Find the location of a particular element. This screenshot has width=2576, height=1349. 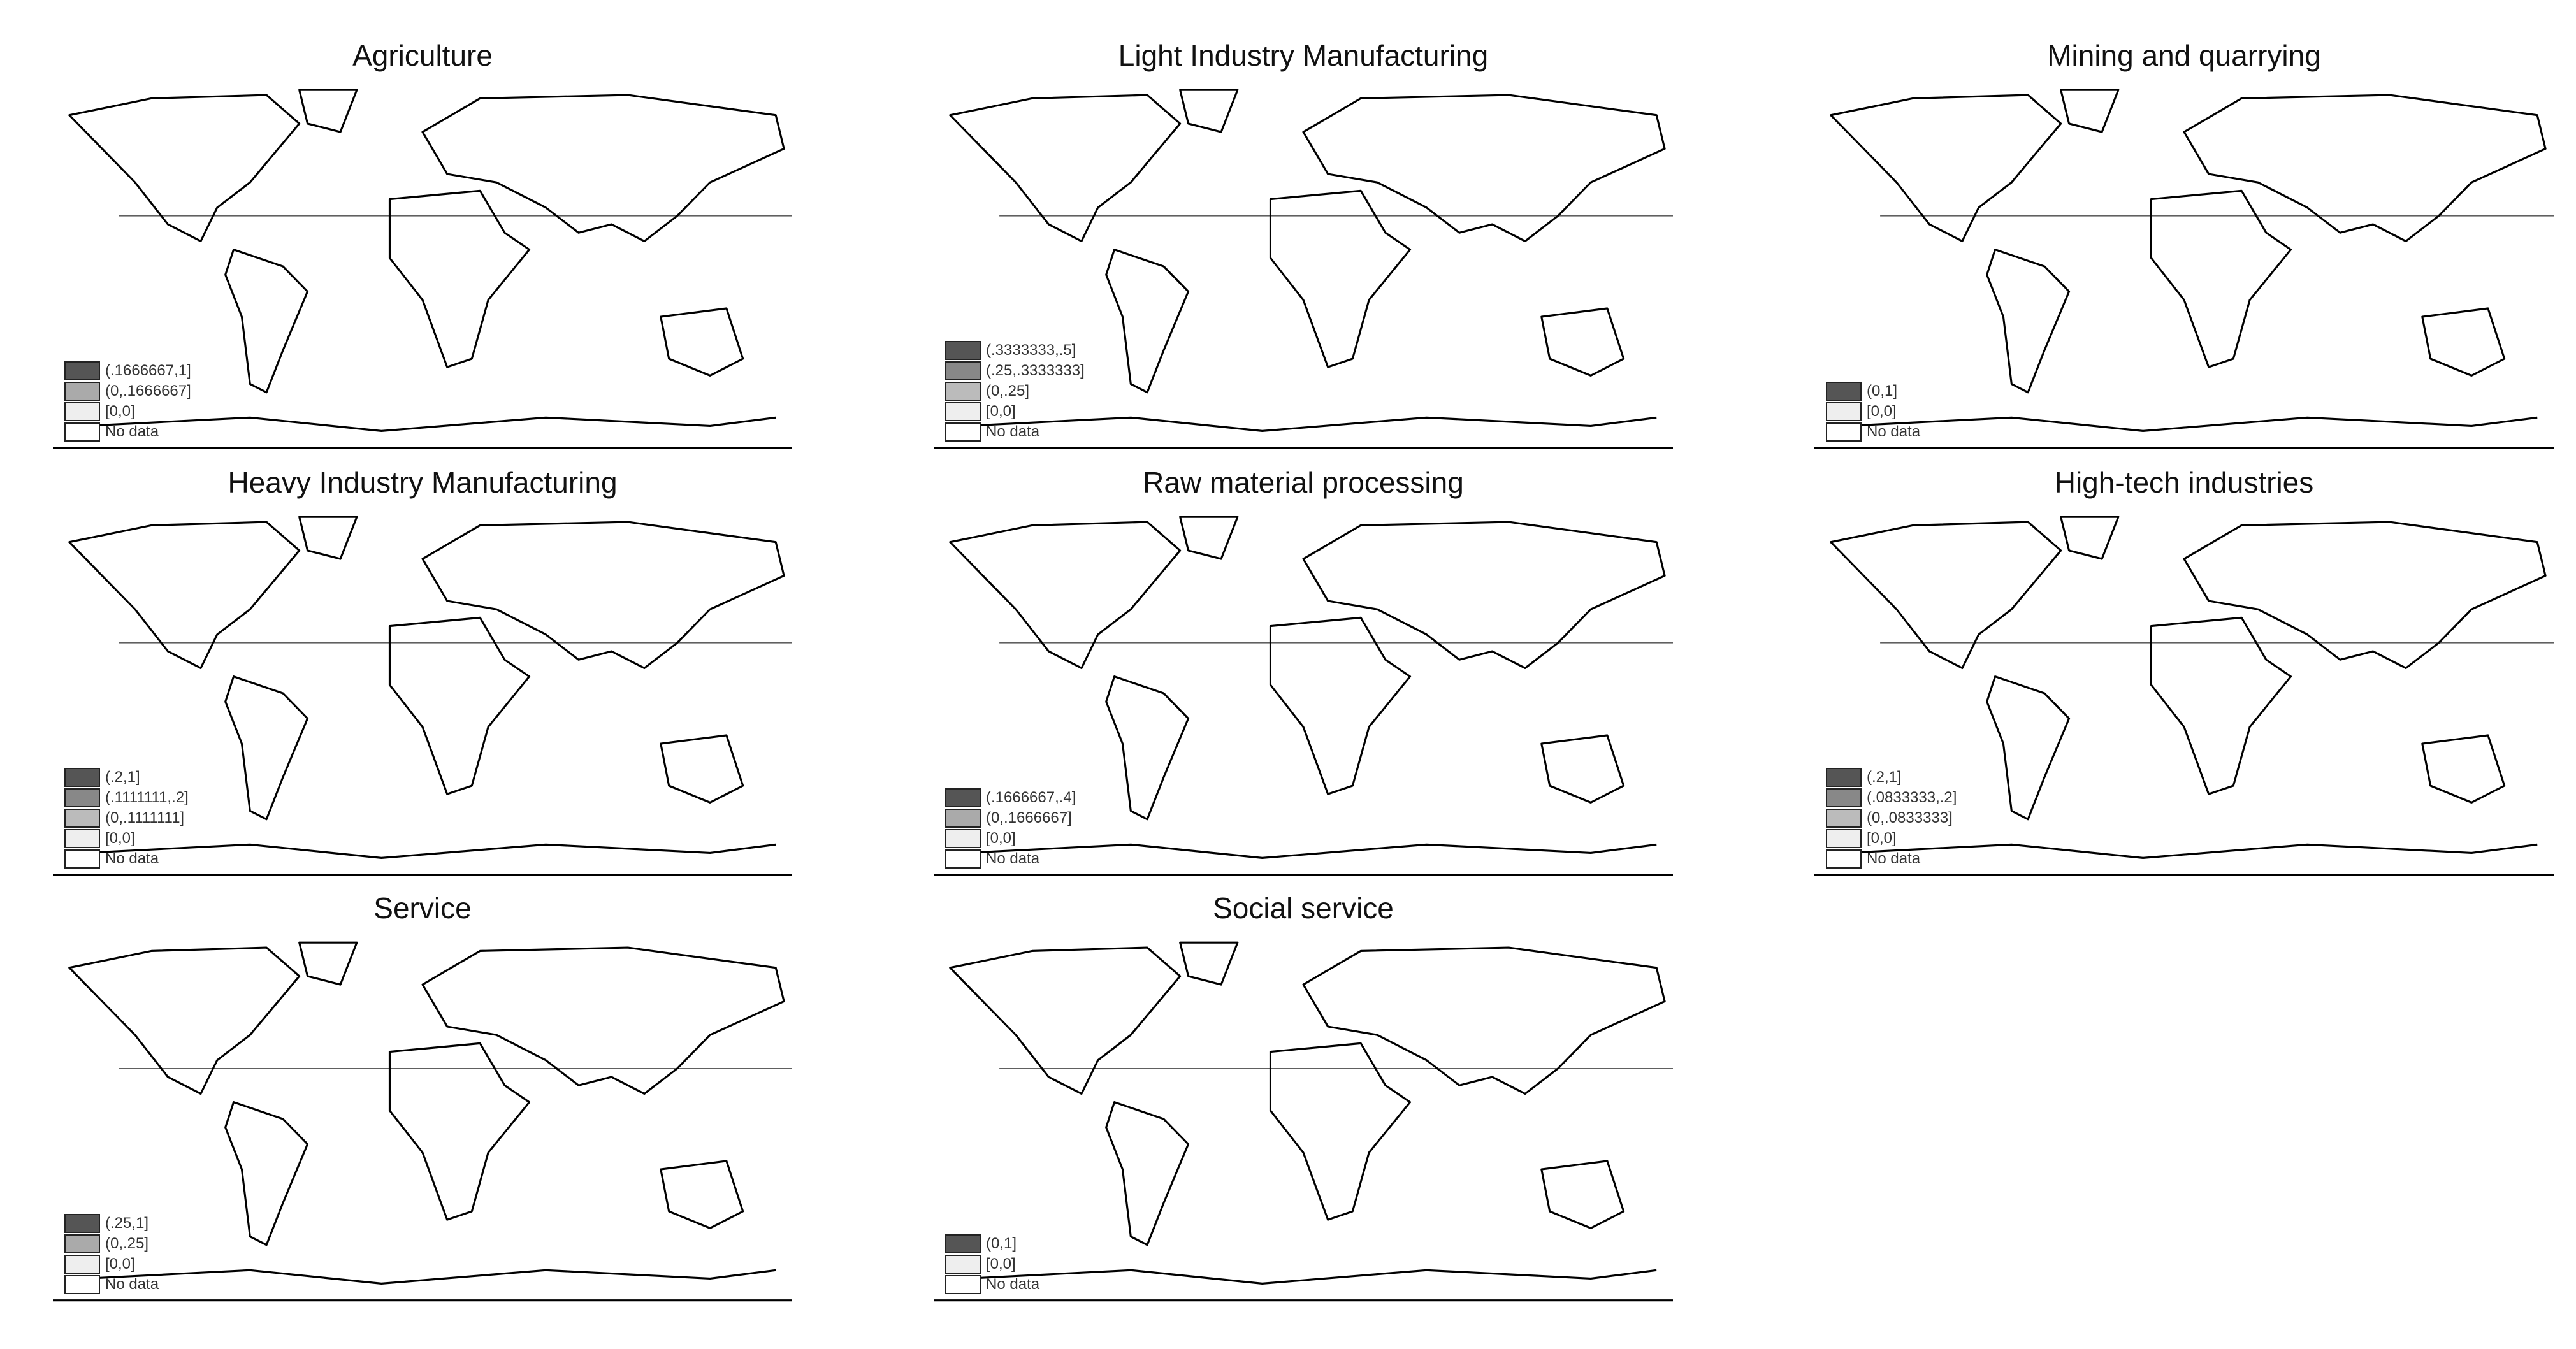

world-map: (.25,1] (0,.25] [0,0] No data is located at coordinates (422, 1119).